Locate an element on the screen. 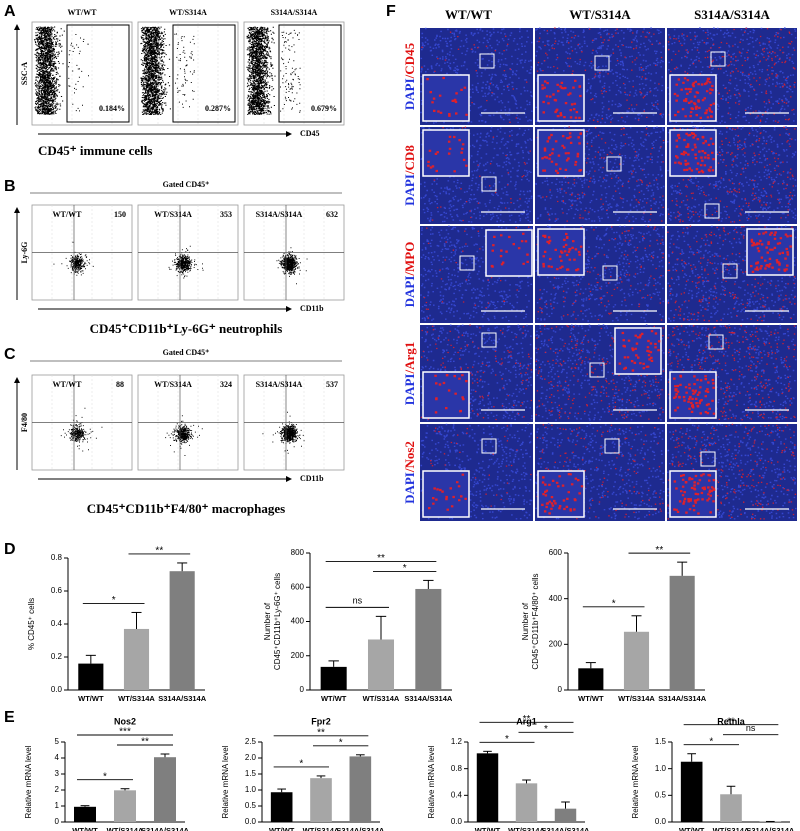 This screenshot has height=831, width=800. x-axis-label: CD45 is located at coordinates (310, 133).